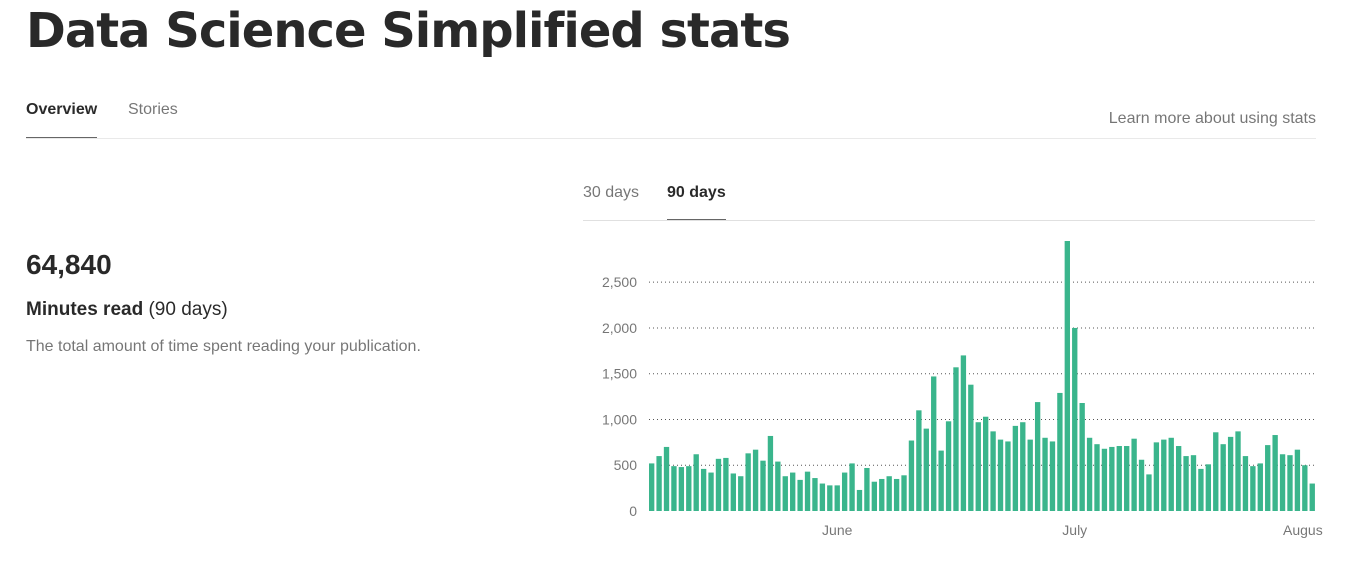 Image resolution: width=1350 pixels, height=578 pixels. I want to click on tab-overview: Overview, so click(62, 117).